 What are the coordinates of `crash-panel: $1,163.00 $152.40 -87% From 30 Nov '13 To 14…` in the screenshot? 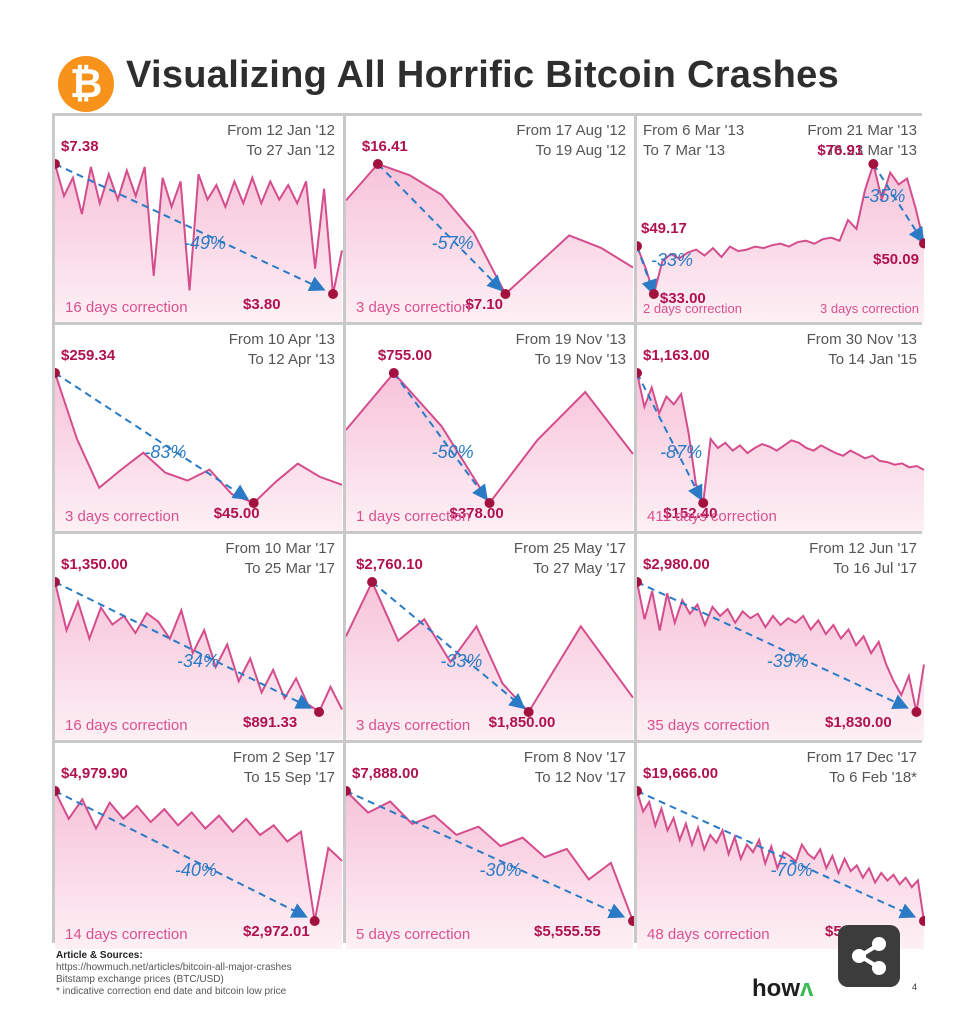 It's located at (781, 428).